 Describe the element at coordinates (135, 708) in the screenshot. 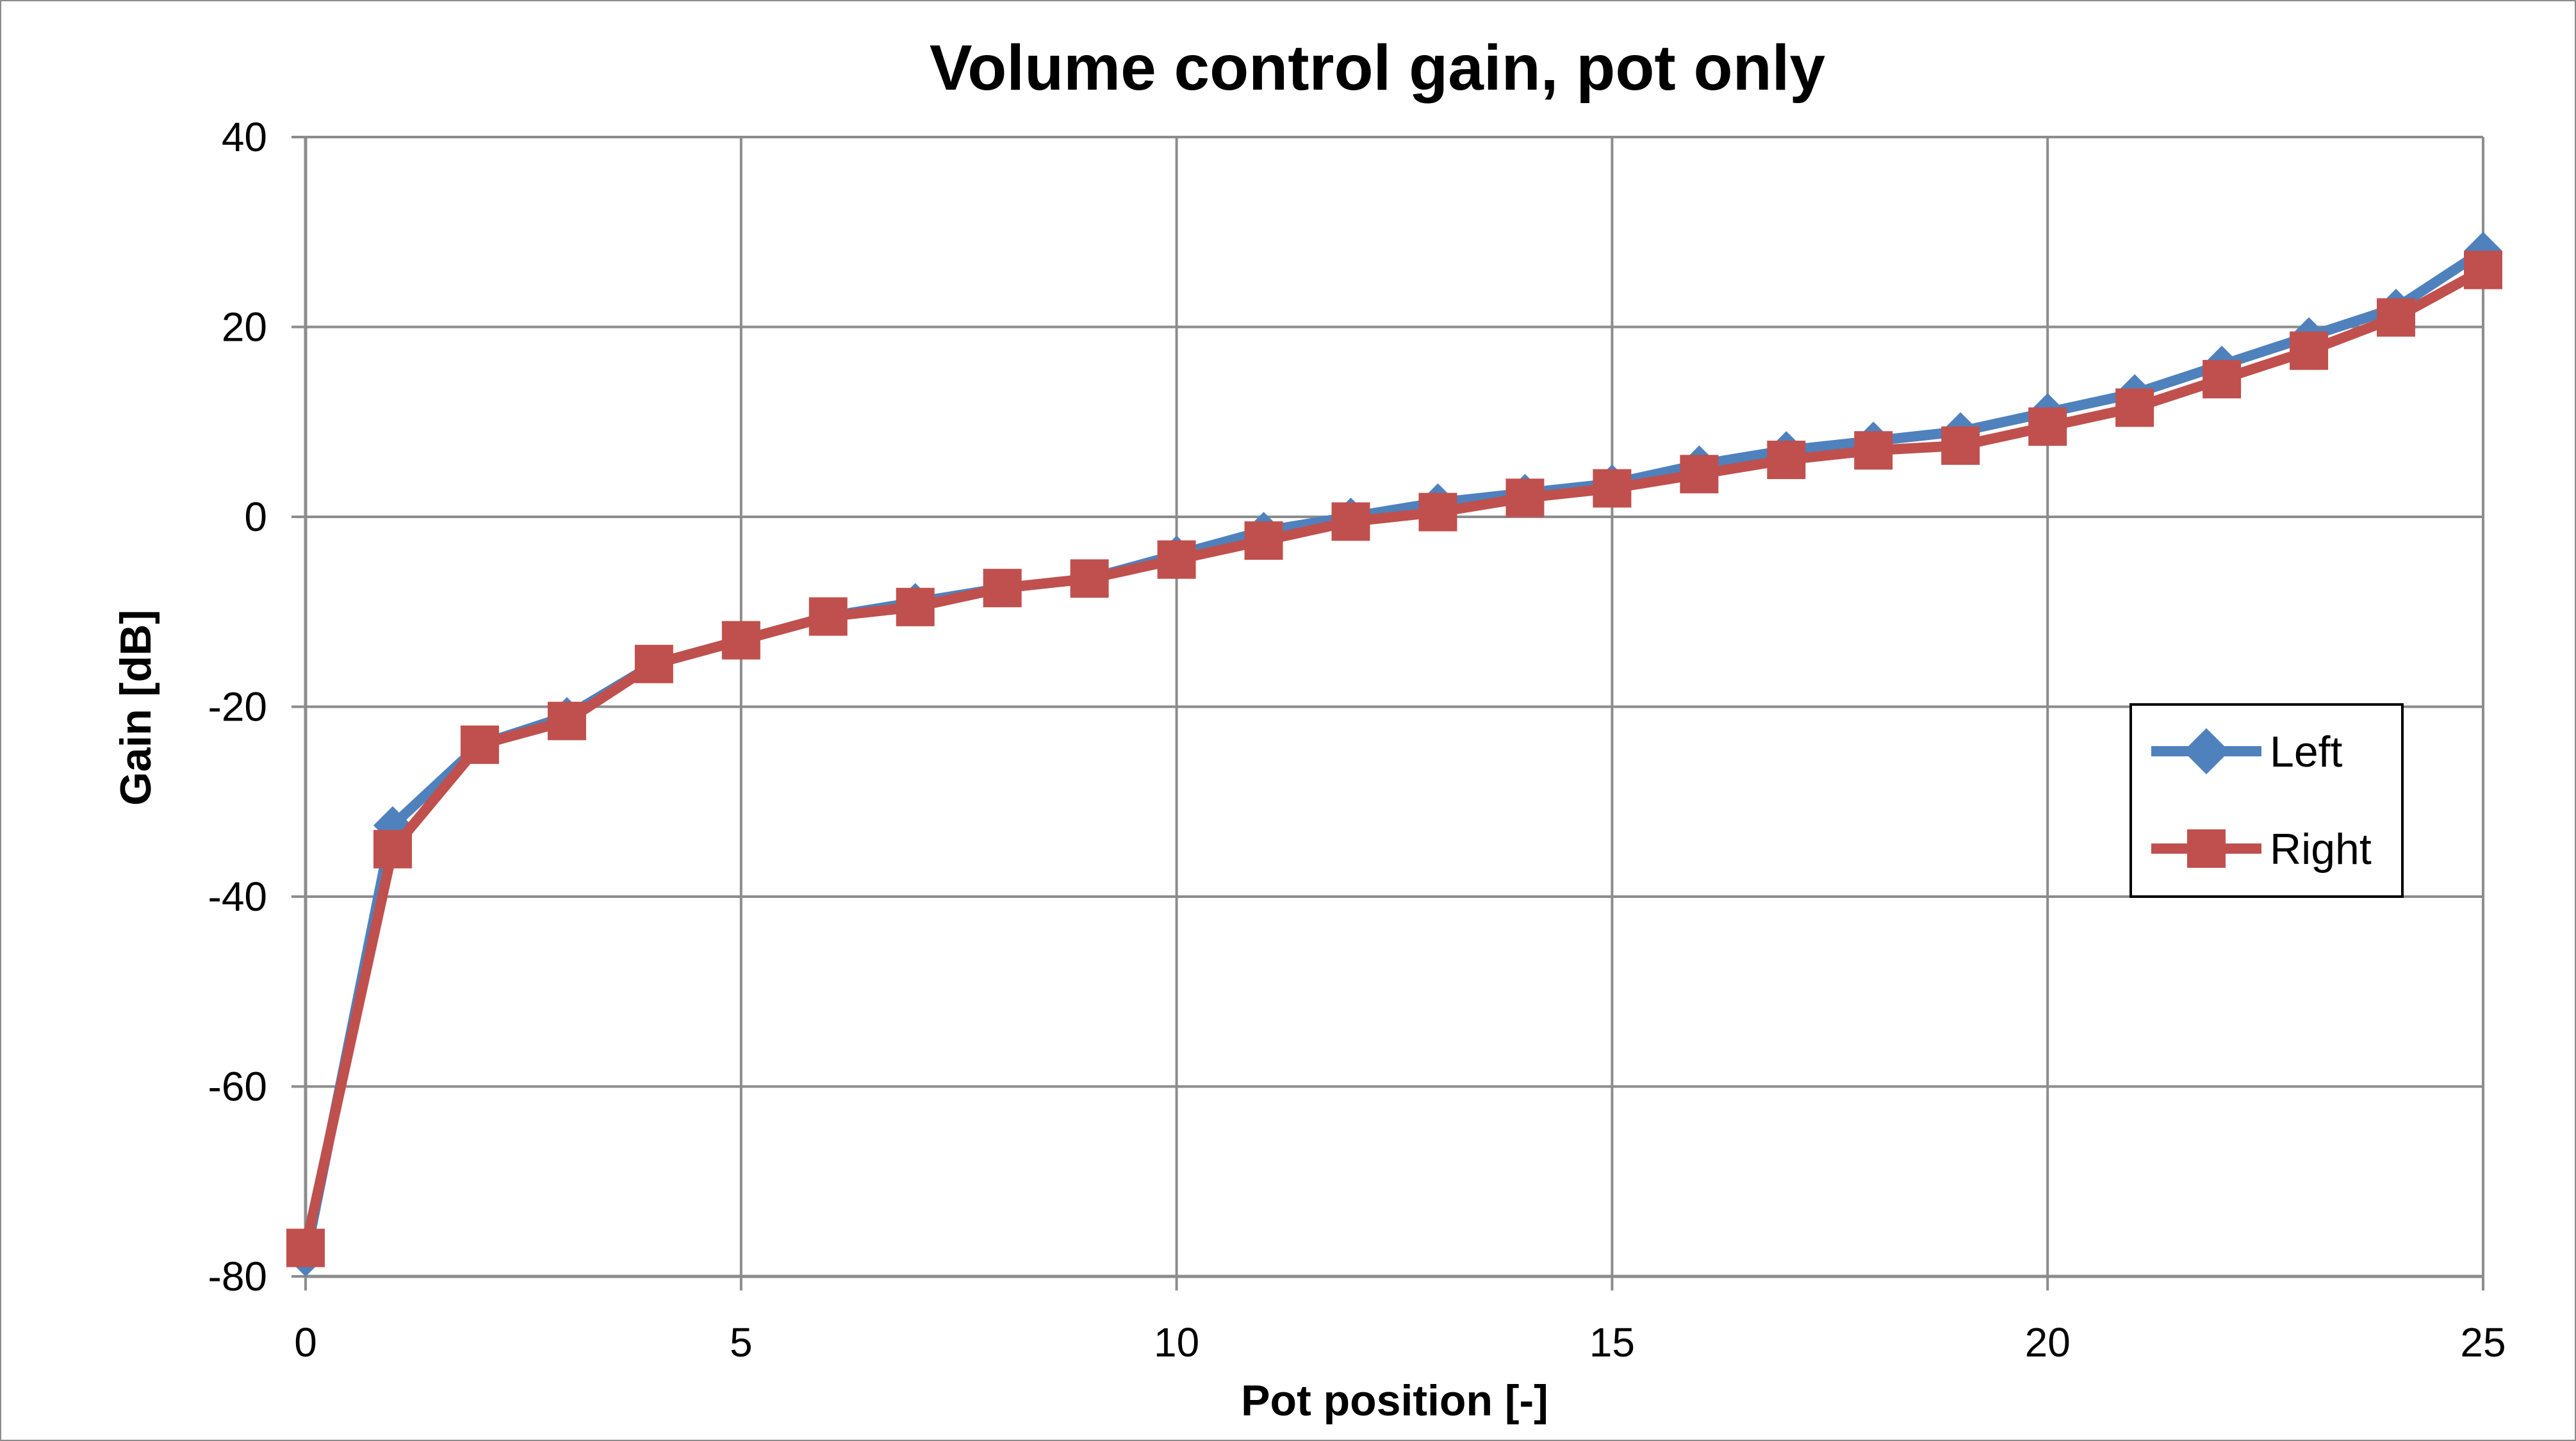

I see `y-axis-title: Gain [dB]` at that location.